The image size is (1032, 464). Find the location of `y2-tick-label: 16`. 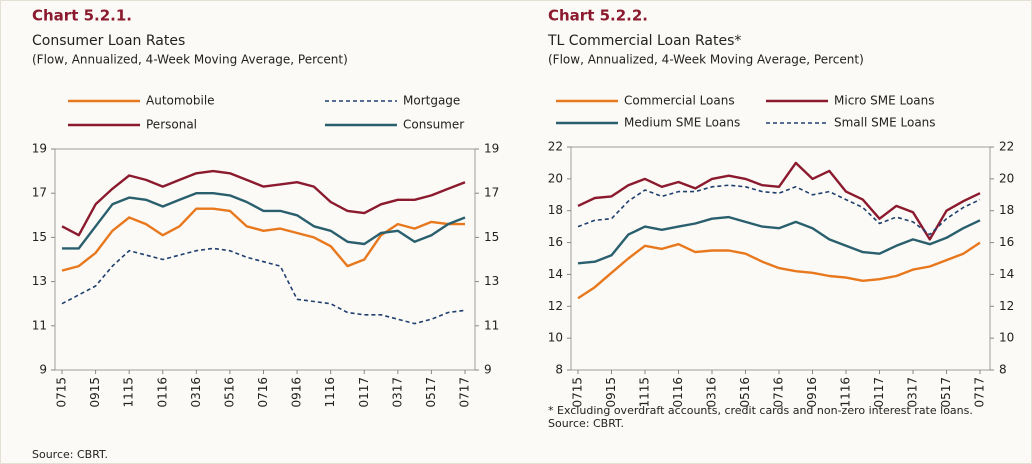

y2-tick-label: 16 is located at coordinates (1006, 242).